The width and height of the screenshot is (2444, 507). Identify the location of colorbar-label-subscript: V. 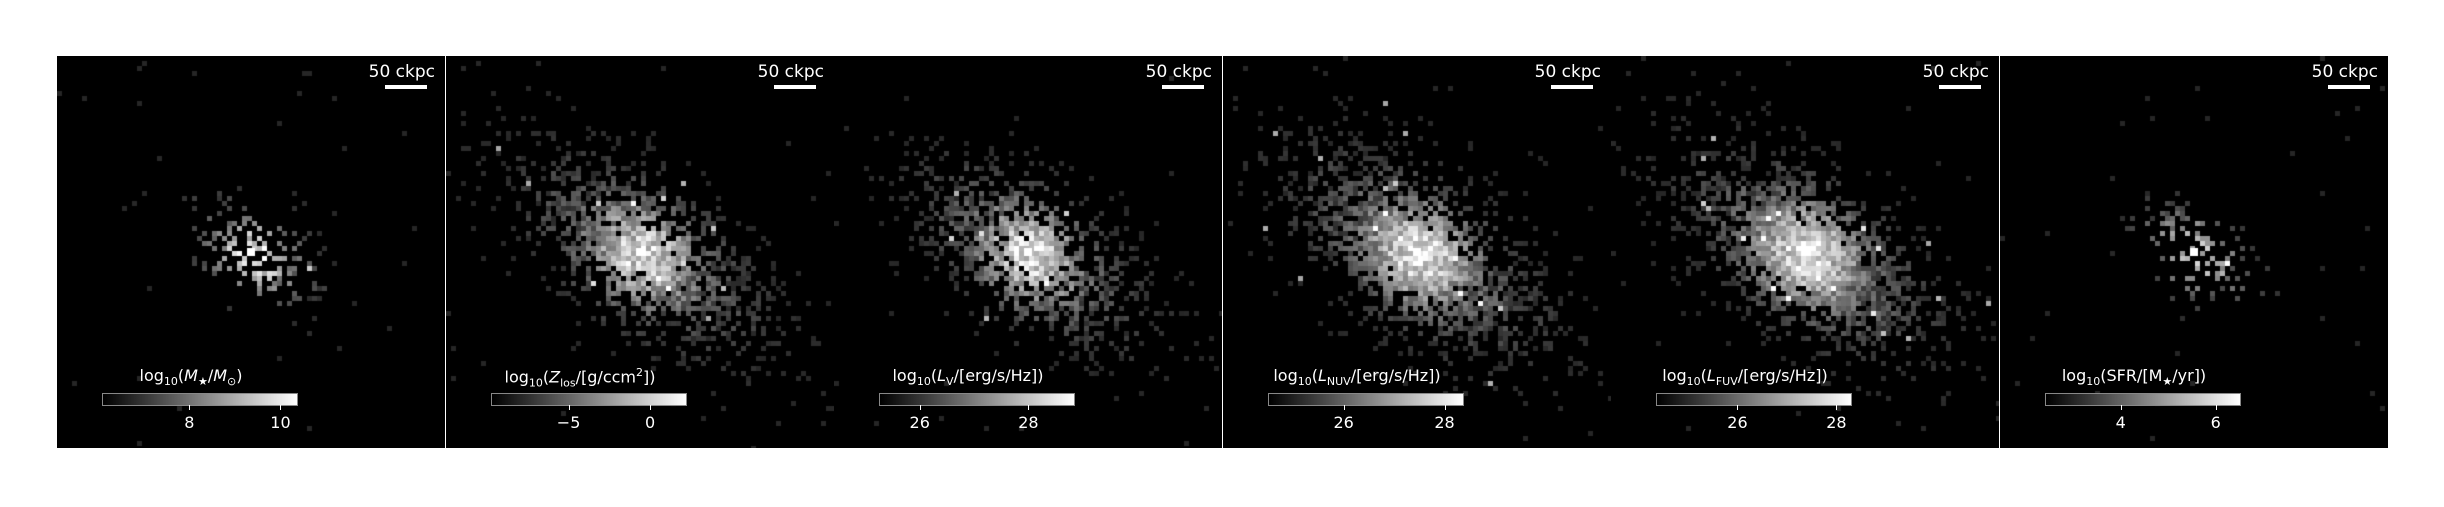
(950, 382).